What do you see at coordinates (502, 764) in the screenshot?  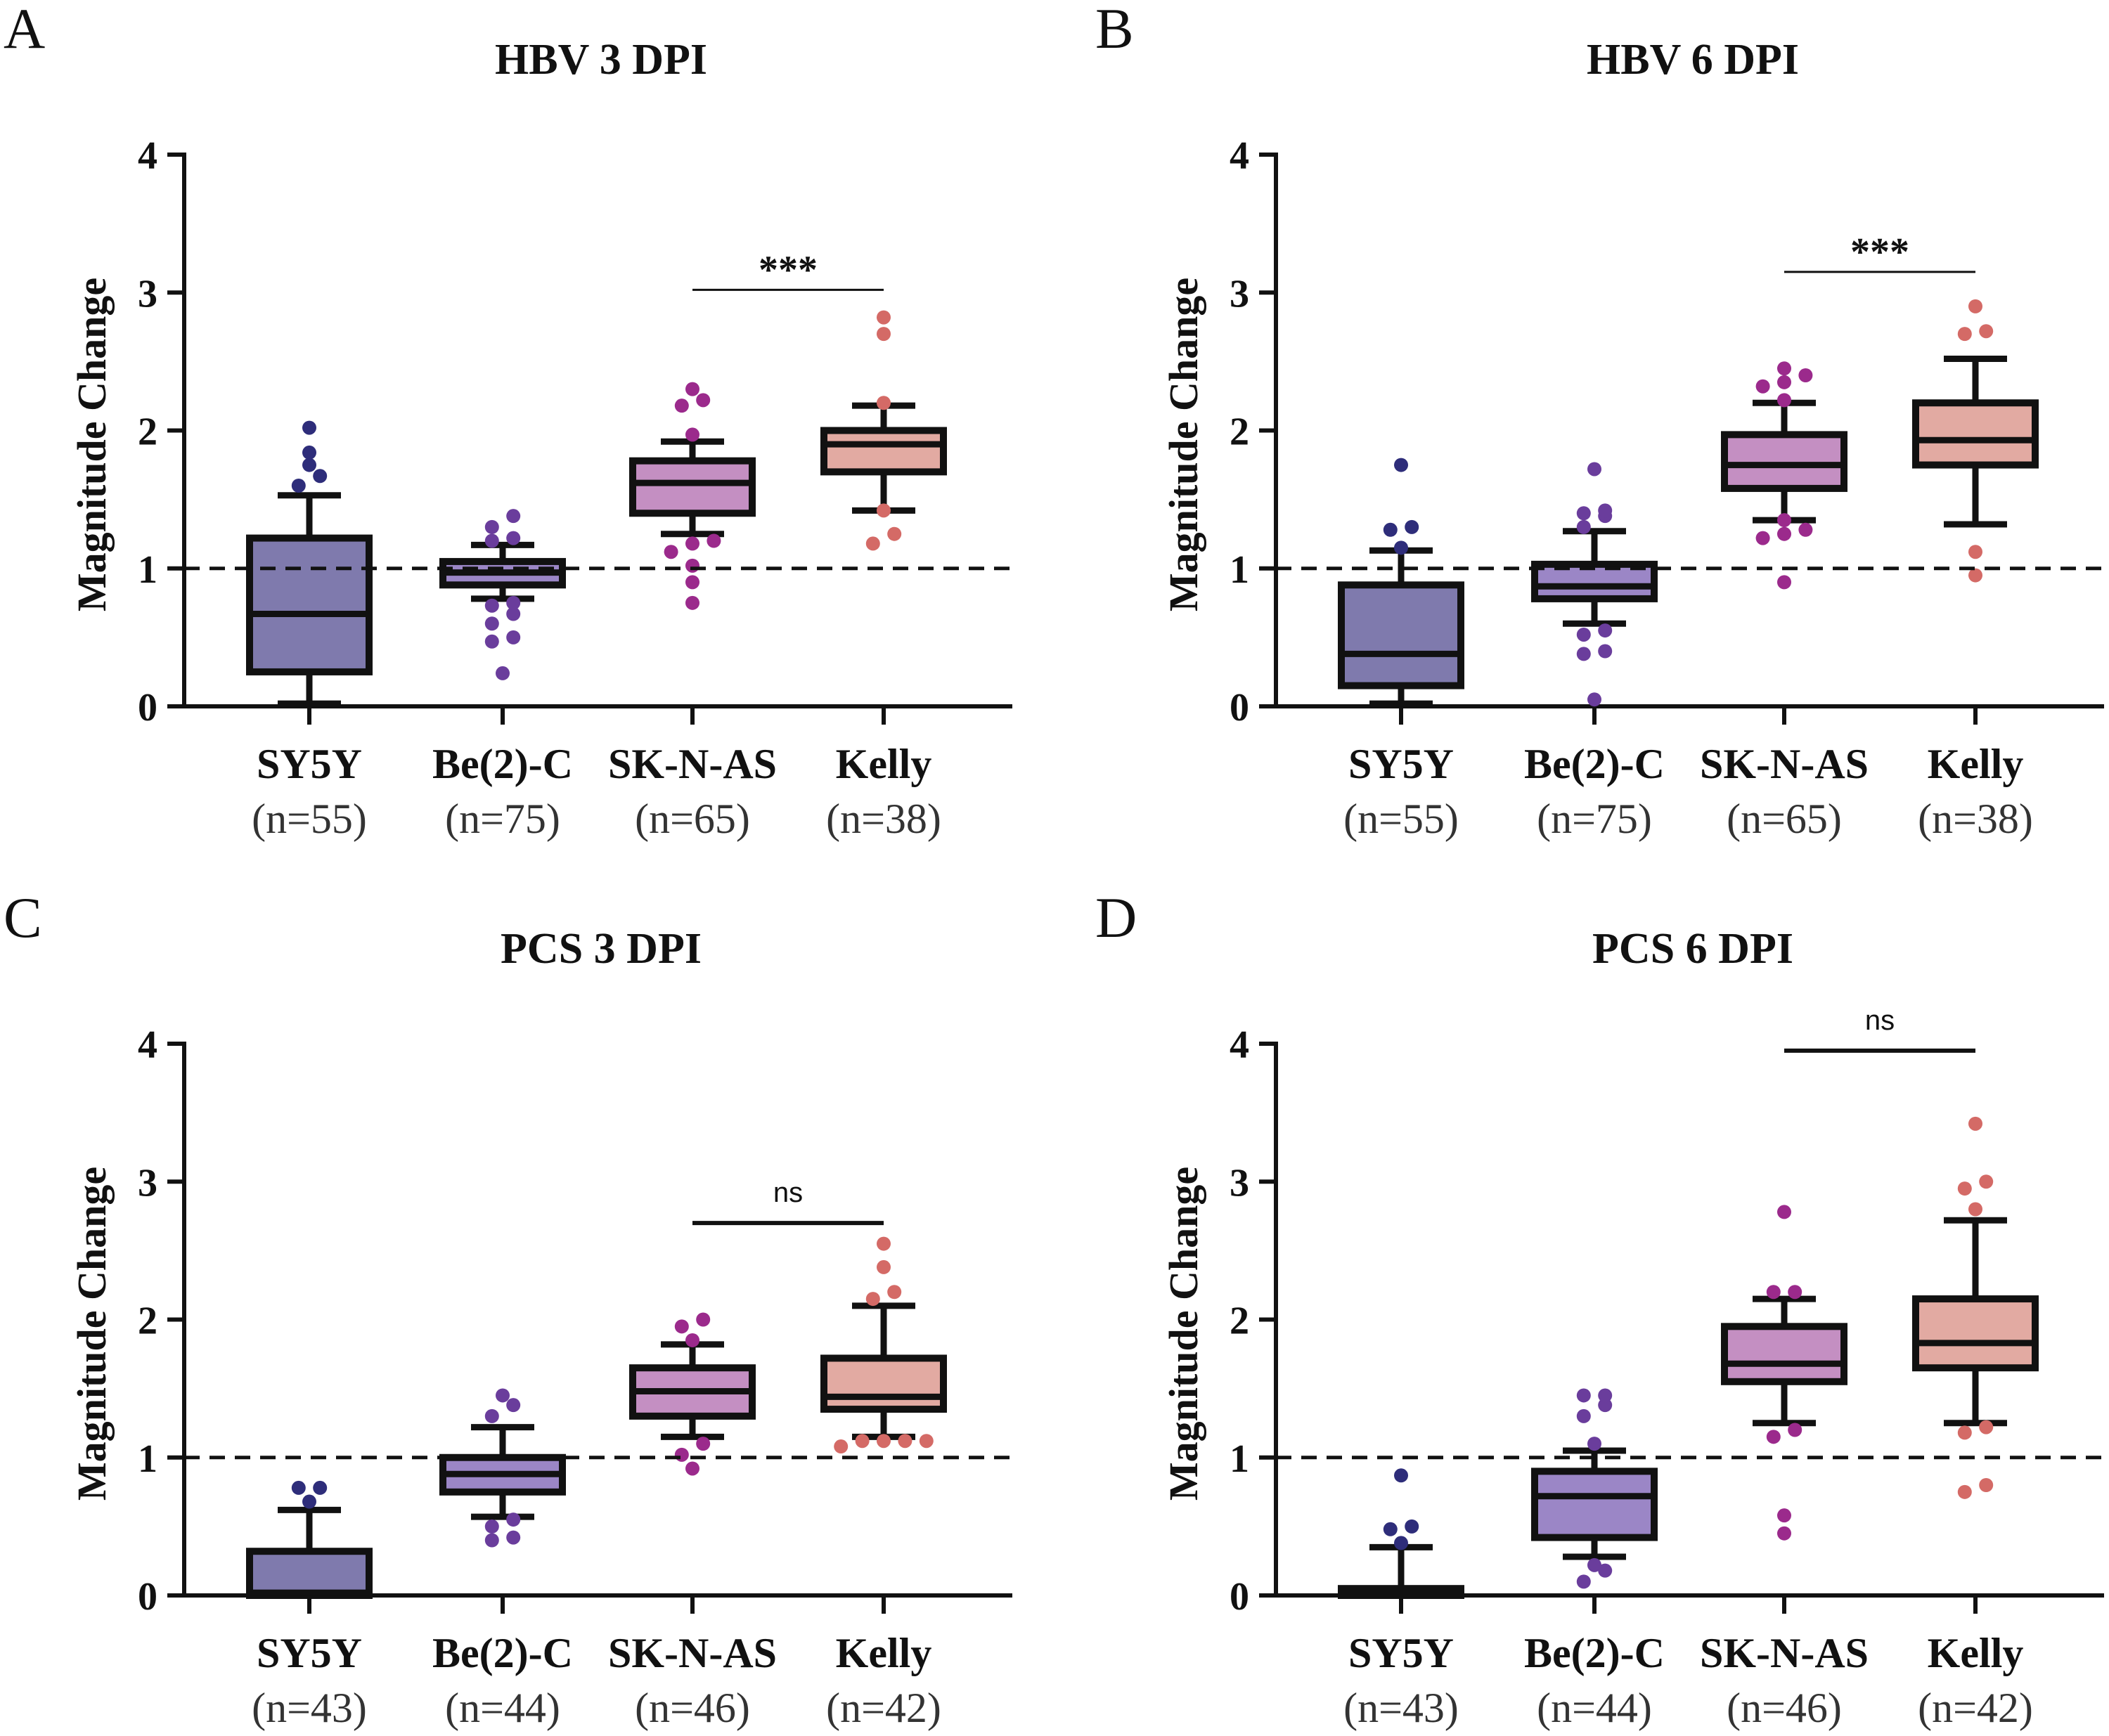 I see `x-tick-label: Be(2)-C` at bounding box center [502, 764].